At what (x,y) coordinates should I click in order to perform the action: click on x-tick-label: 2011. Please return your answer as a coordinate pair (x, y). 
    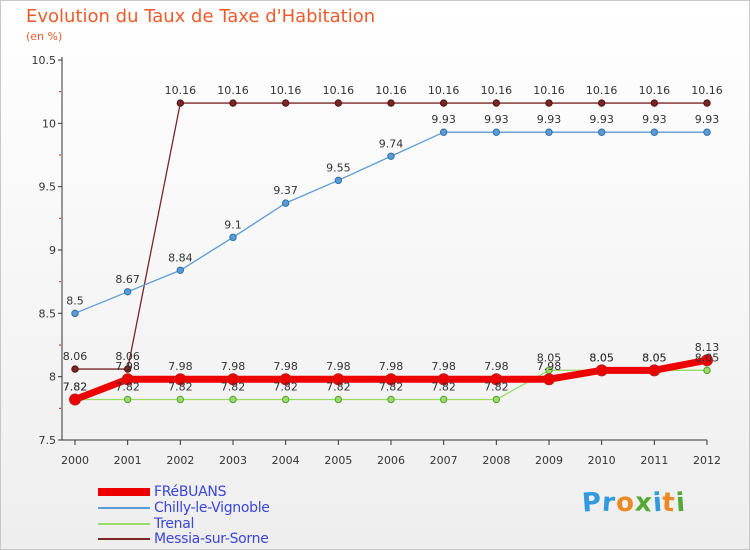
    Looking at the image, I should click on (654, 460).